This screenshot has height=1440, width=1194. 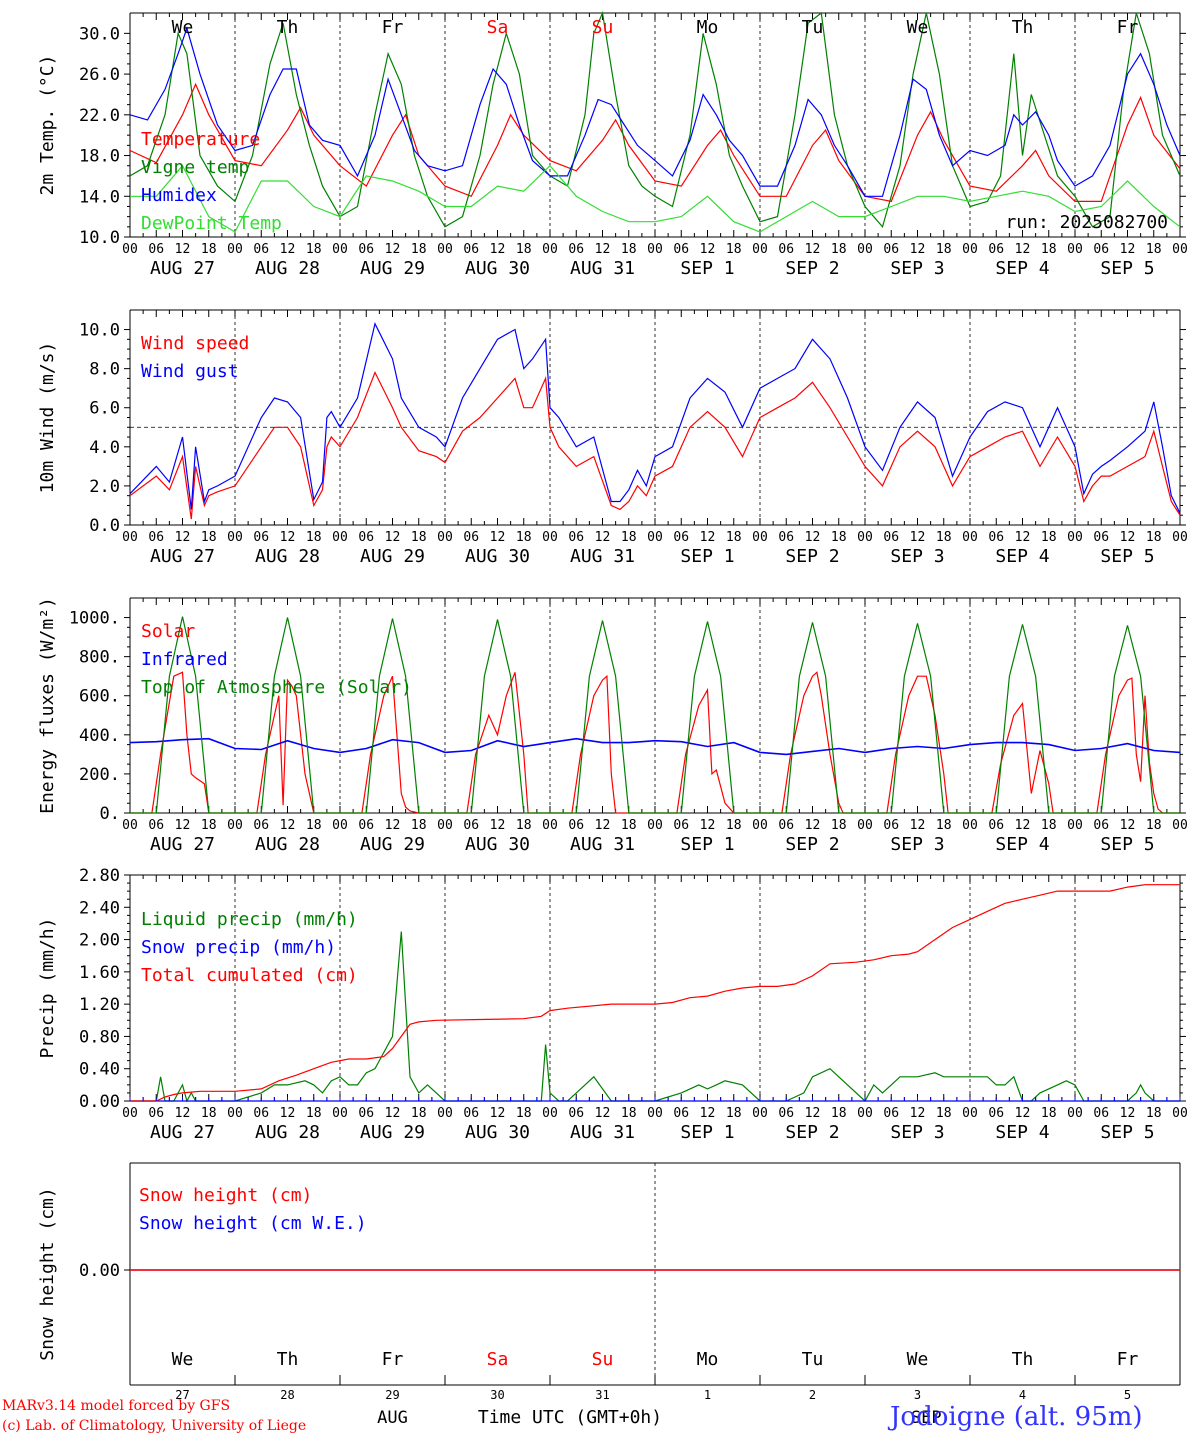 What do you see at coordinates (99, 876) in the screenshot?
I see `y-tick-label: 2.80` at bounding box center [99, 876].